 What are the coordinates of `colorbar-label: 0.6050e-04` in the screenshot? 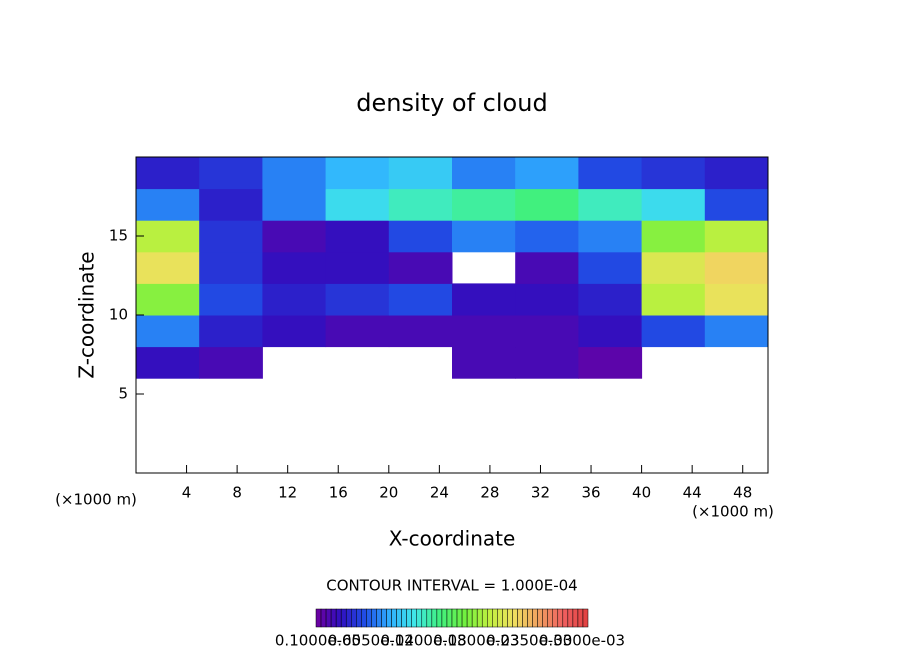 It's located at (371, 641).